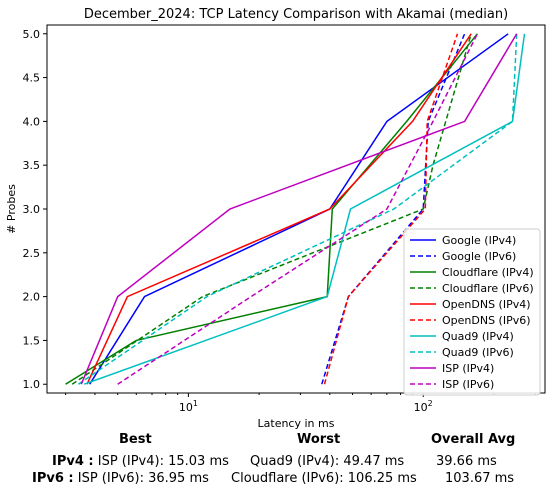  Describe the element at coordinates (296, 423) in the screenshot. I see `x-axis-label: Latency in ms` at that location.